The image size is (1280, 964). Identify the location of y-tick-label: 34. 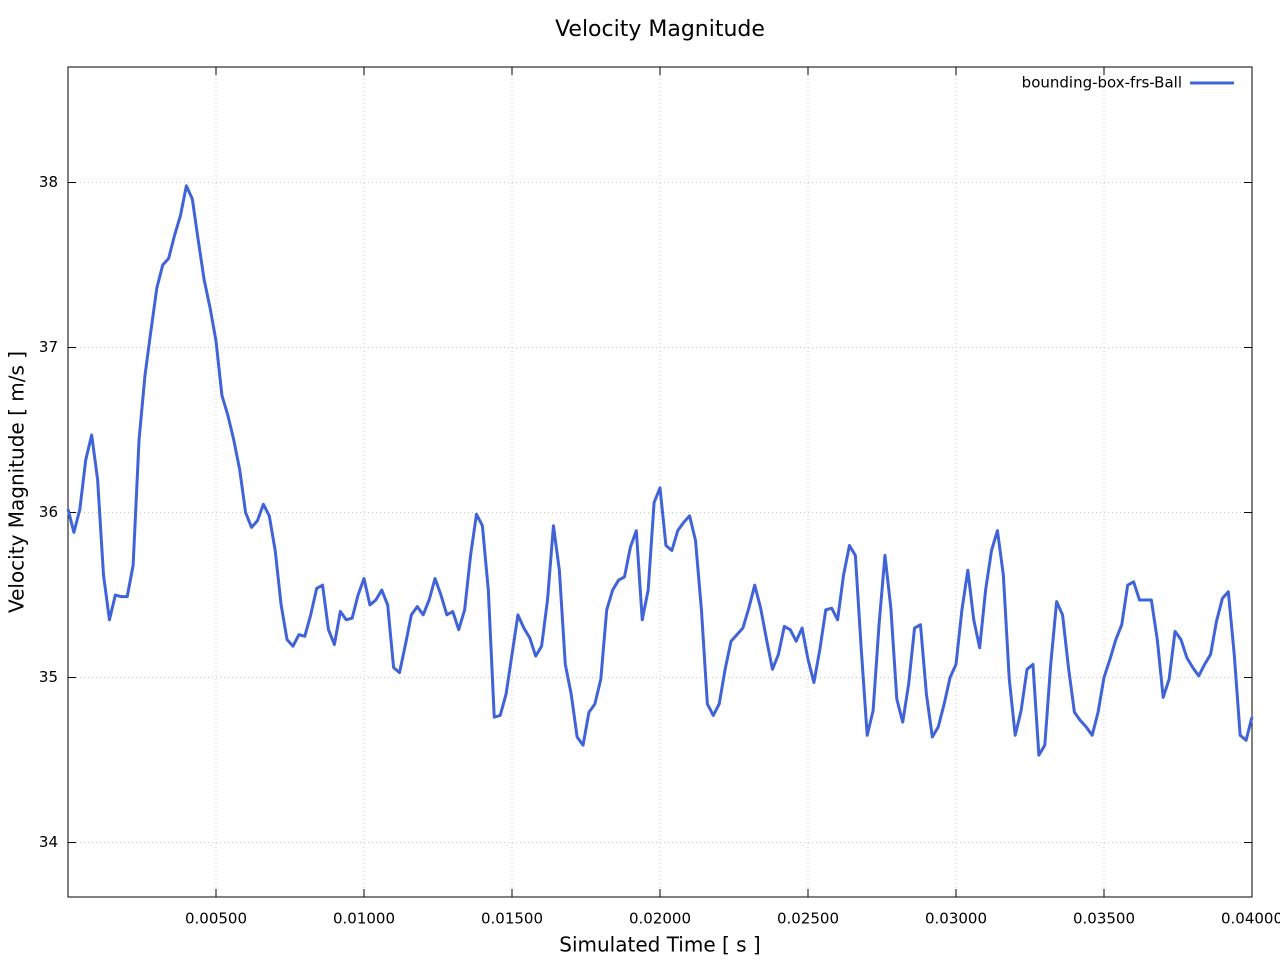
(48, 842).